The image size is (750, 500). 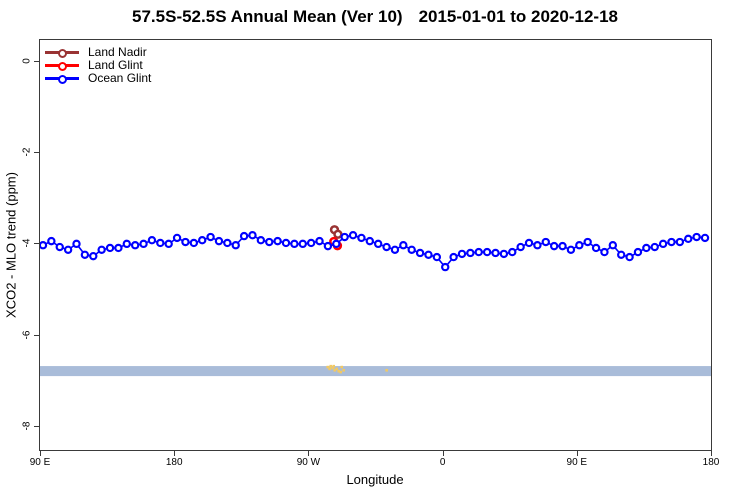 What do you see at coordinates (518, 16) in the screenshot?
I see `chart-title-dates: 2015-01-01 to 2020-12-18` at bounding box center [518, 16].